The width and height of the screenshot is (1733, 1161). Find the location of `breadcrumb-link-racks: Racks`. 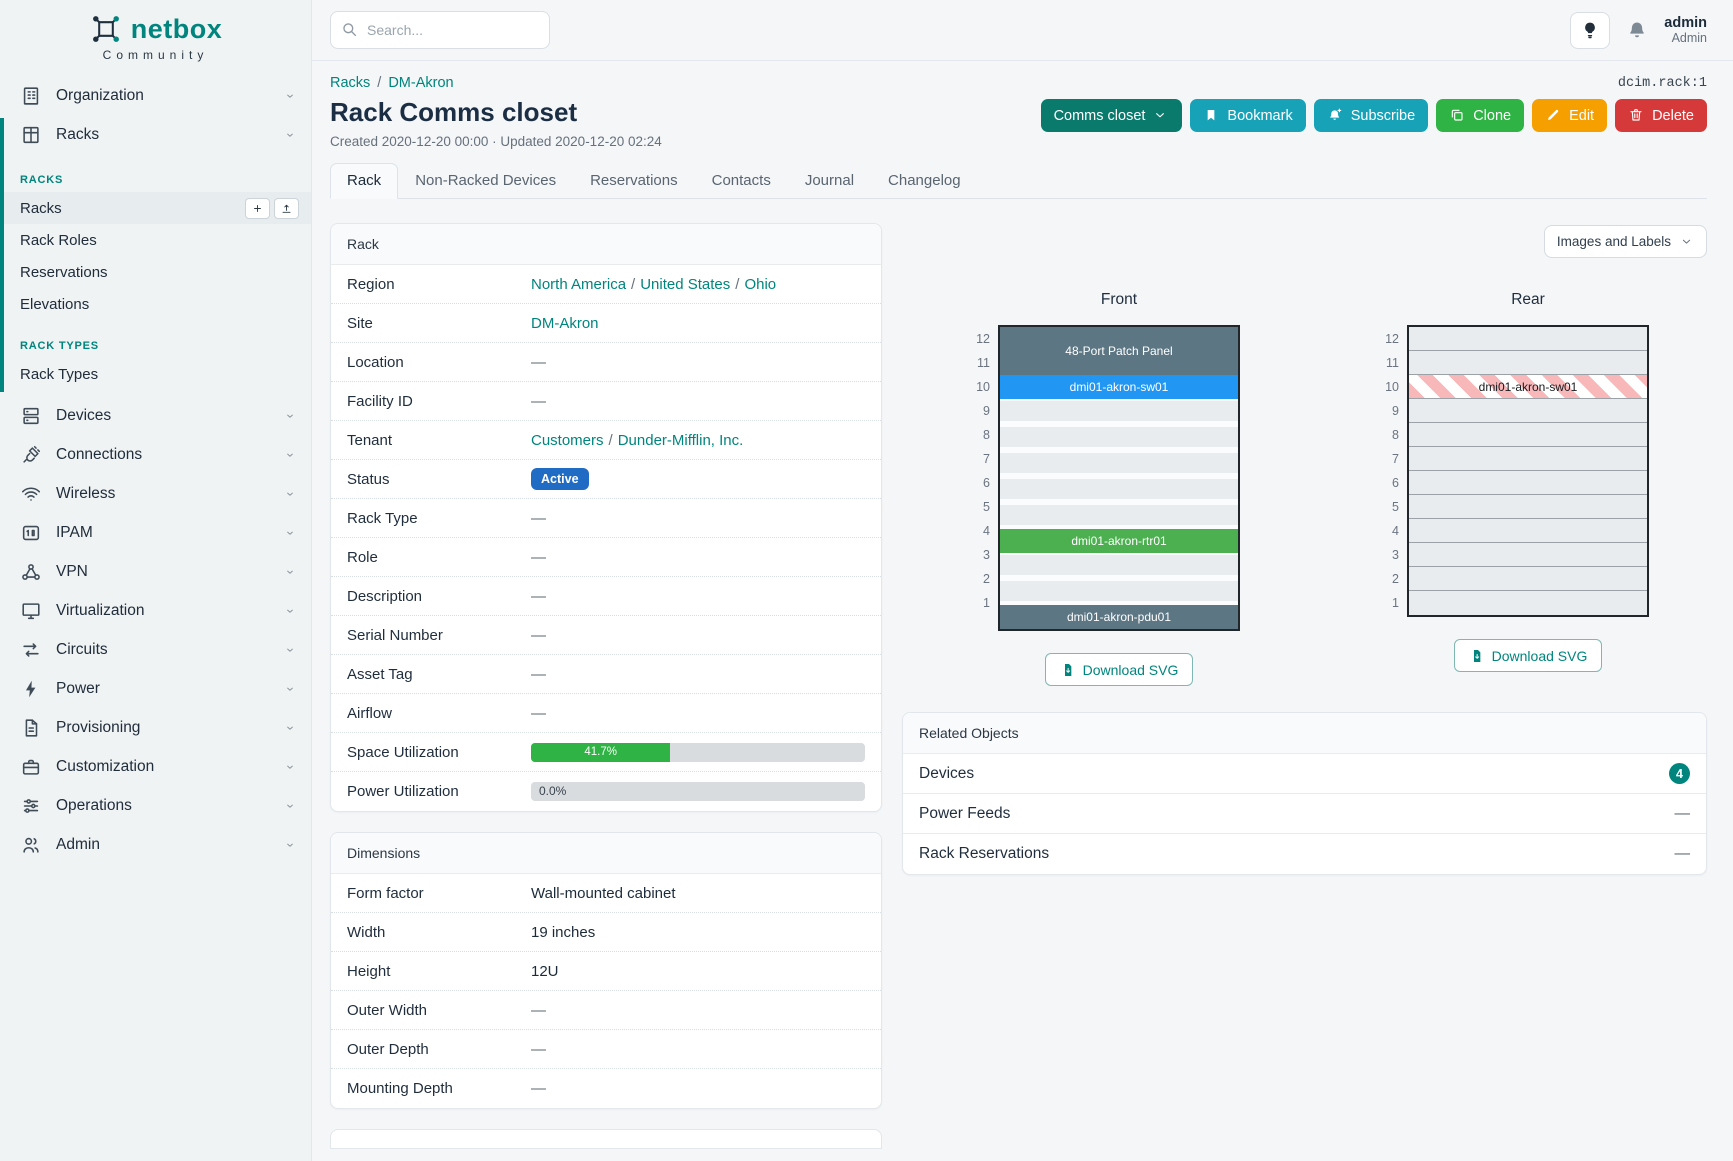

breadcrumb-link-racks: Racks is located at coordinates (350, 83).